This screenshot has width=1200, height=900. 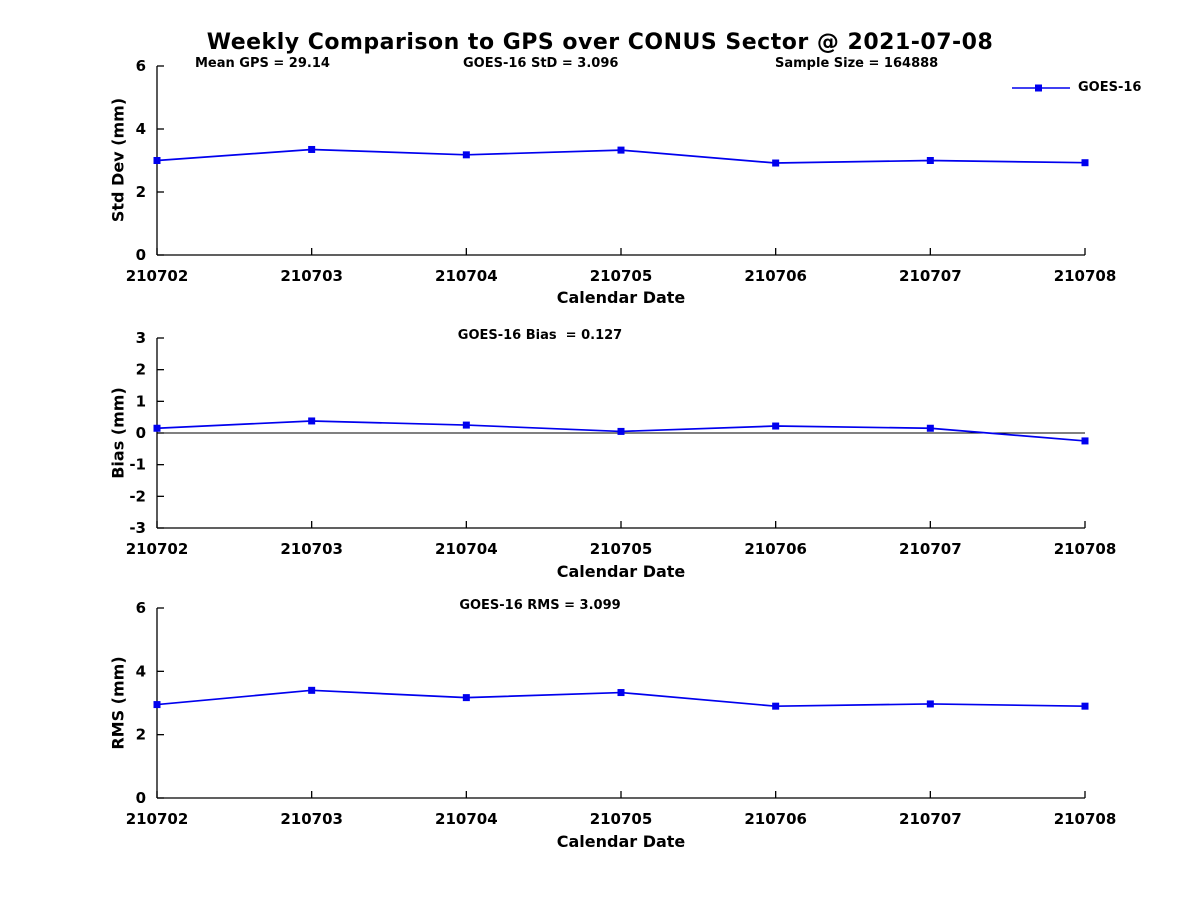 I want to click on bias-x-axis-label: Calendar Date, so click(x=621, y=571).